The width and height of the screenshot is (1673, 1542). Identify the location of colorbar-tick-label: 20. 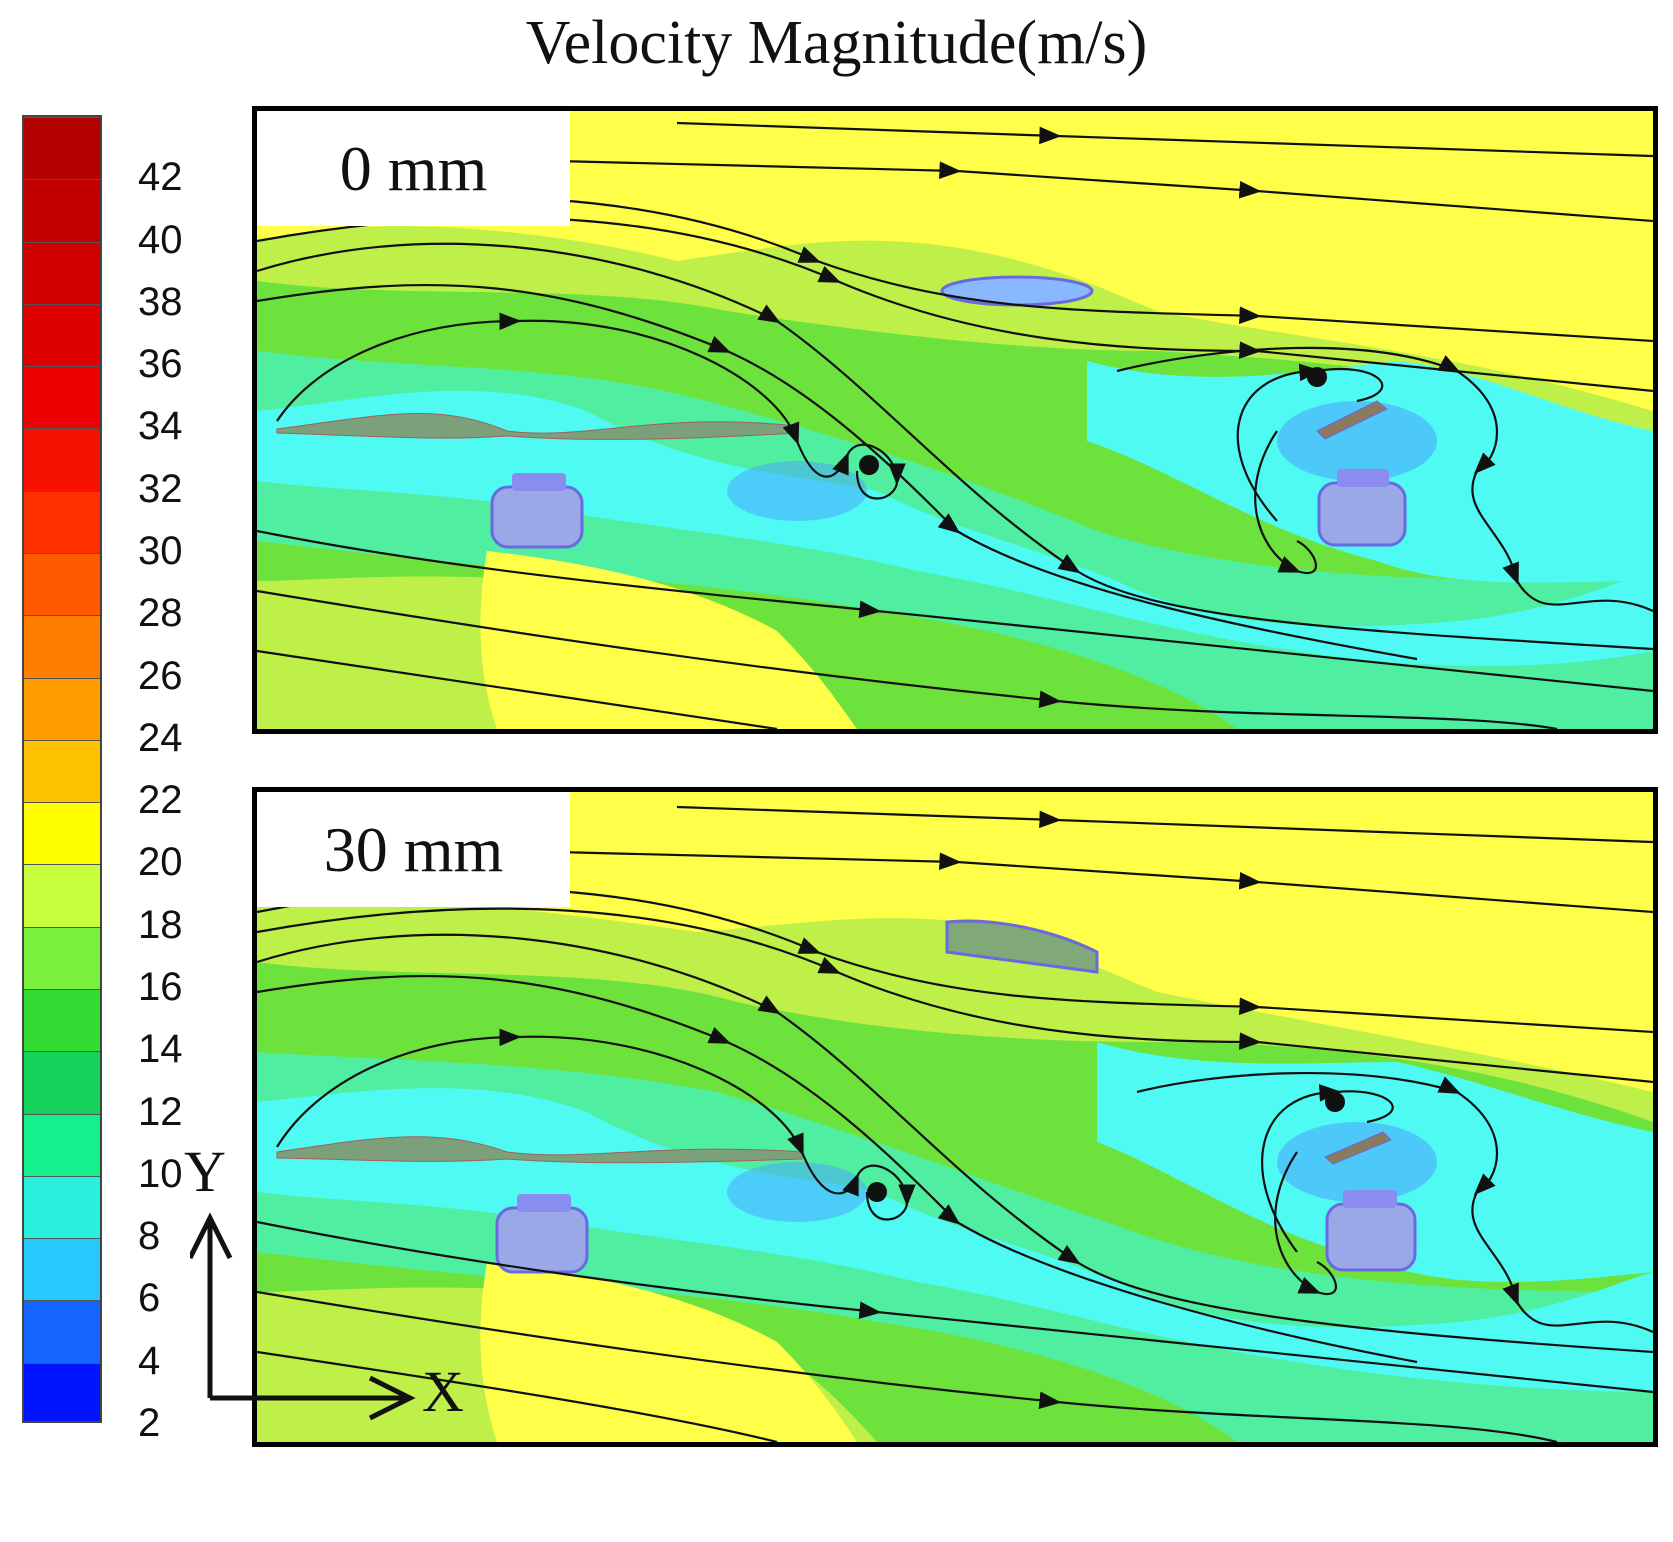
(160, 862).